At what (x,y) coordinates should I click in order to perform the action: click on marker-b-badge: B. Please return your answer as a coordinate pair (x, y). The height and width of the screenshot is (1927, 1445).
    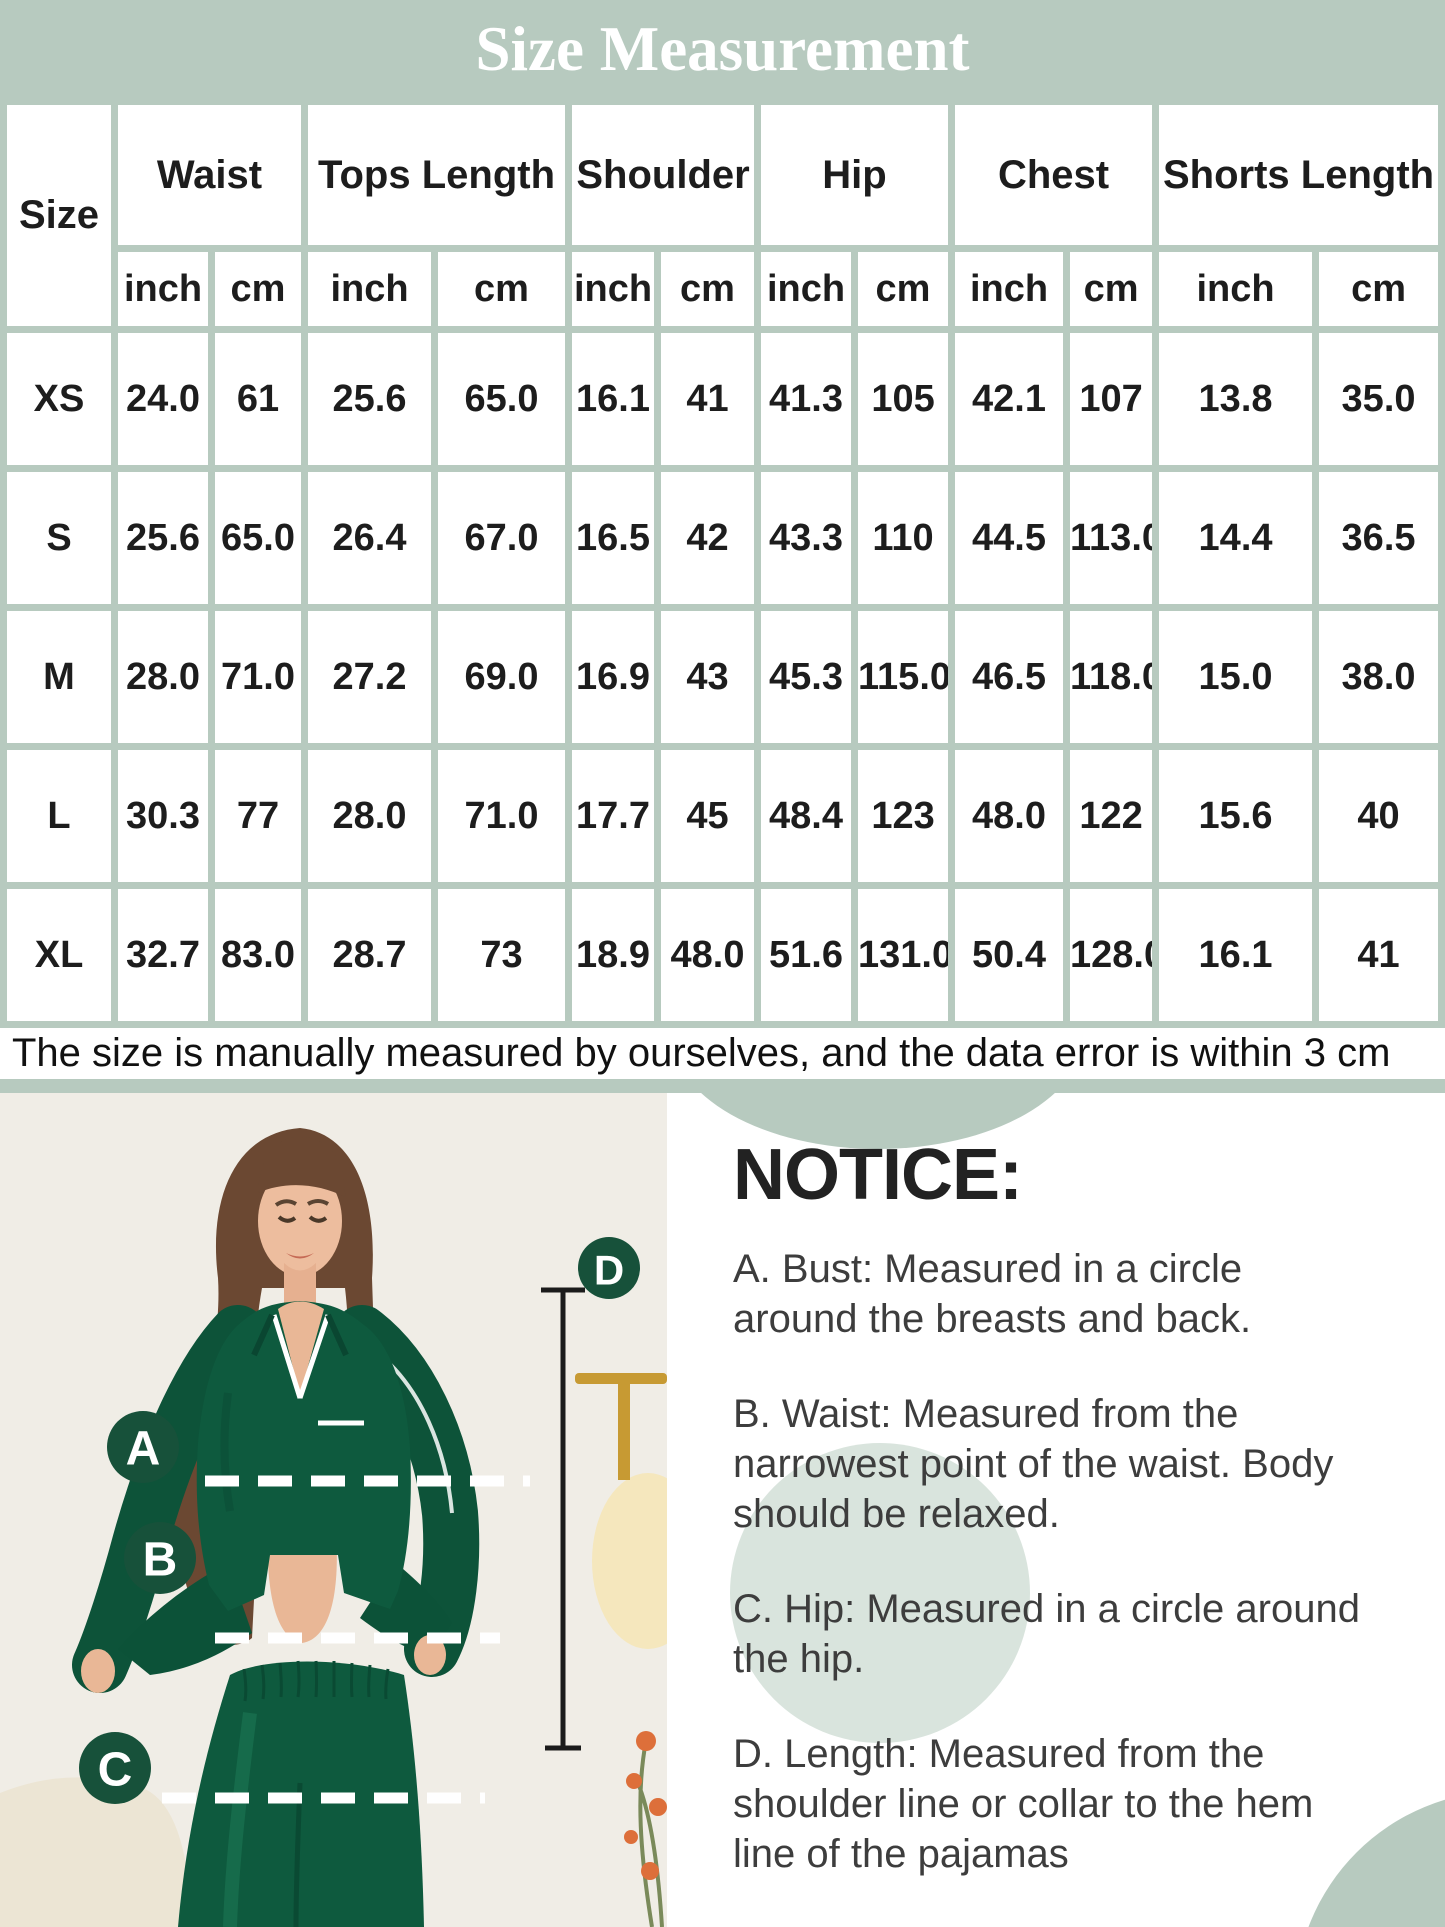
    Looking at the image, I should click on (160, 1558).